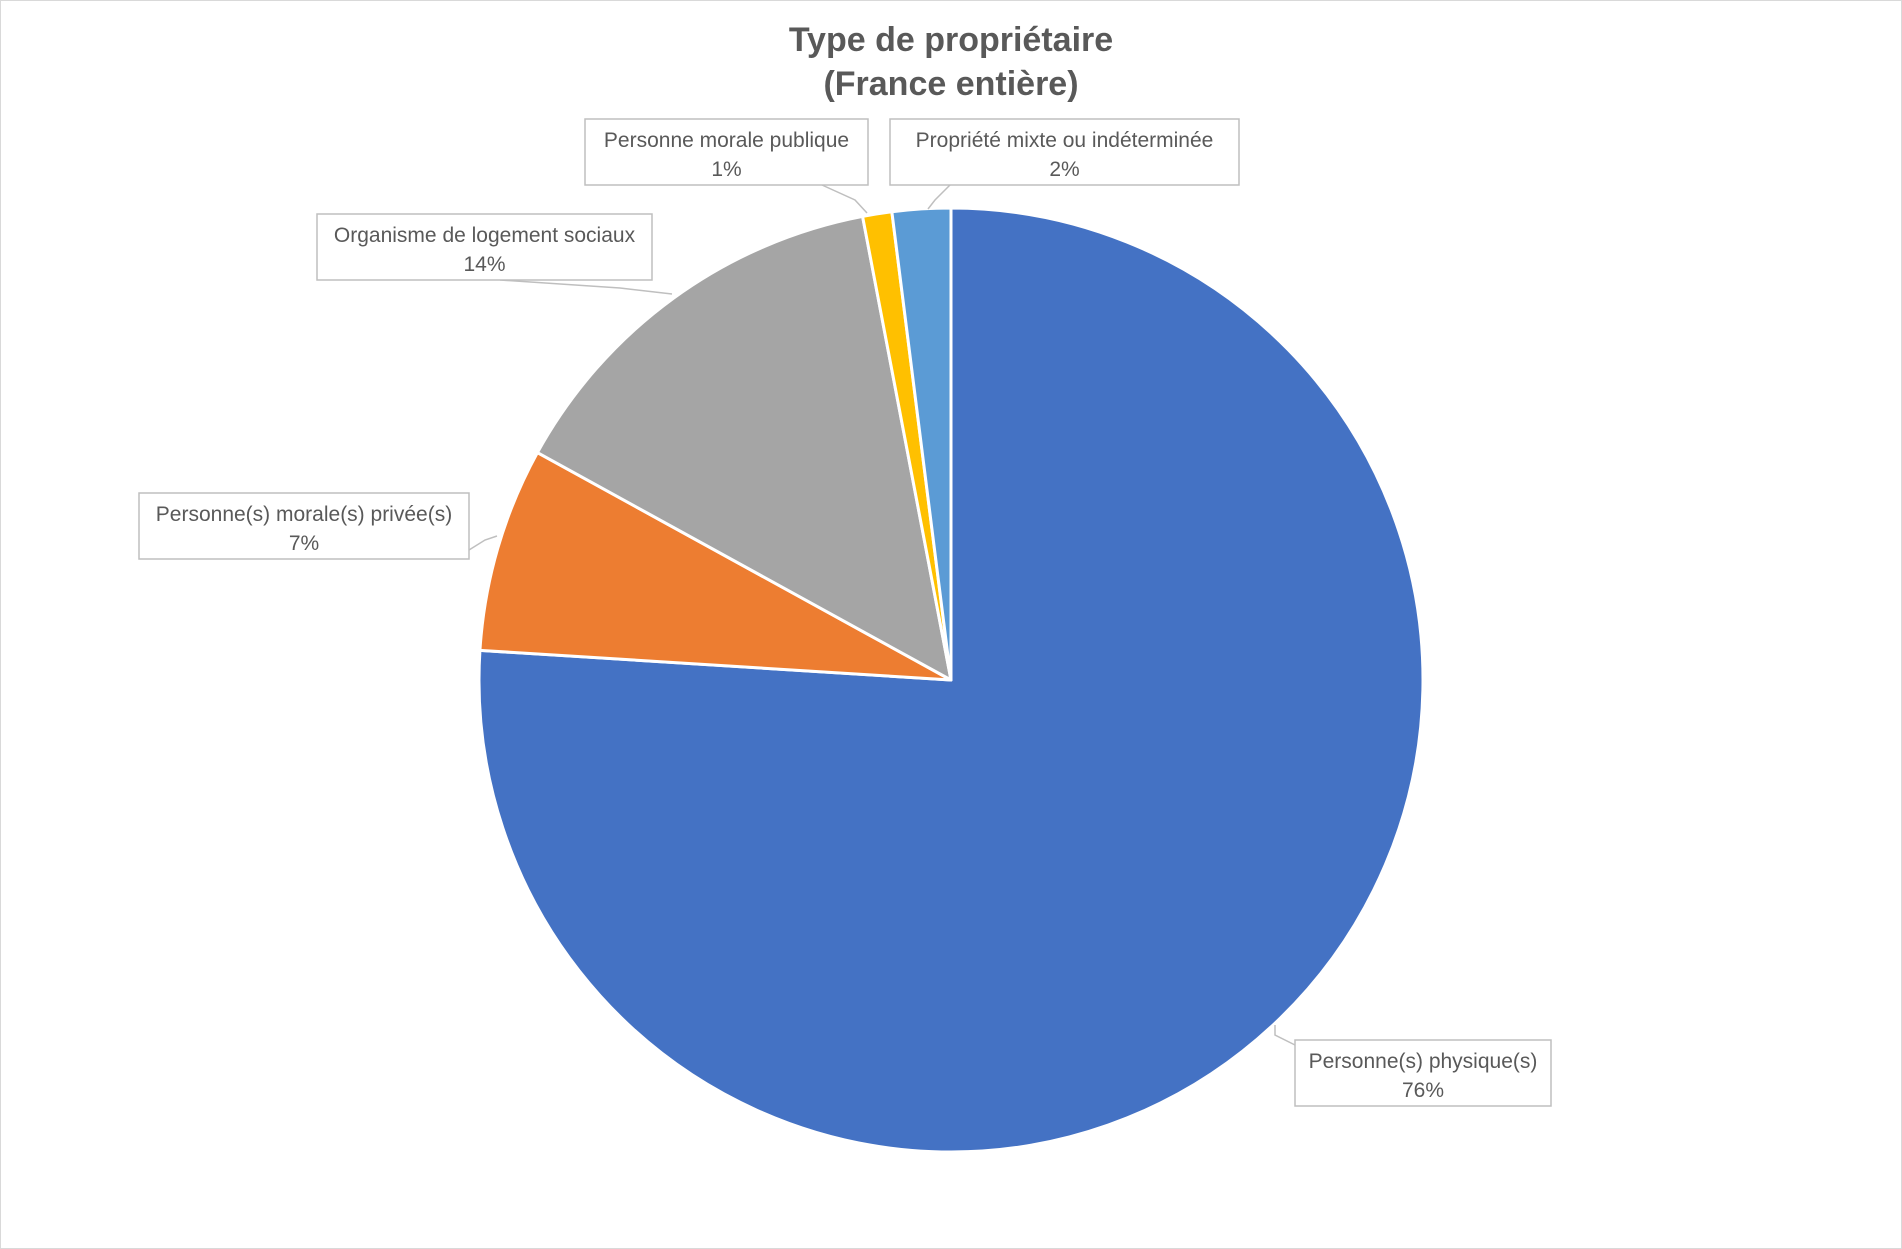 Image resolution: width=1902 pixels, height=1249 pixels. I want to click on callout-box-organisme-de-logement-sociaux, so click(484, 247).